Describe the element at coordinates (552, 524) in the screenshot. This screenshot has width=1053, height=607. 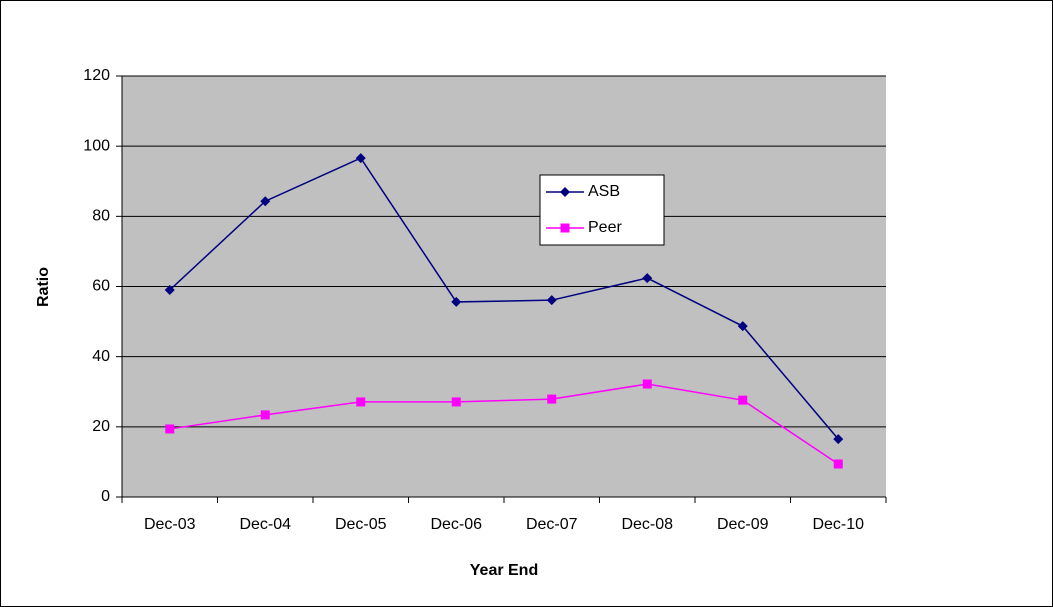
I see `x-tick-label: Dec-07` at that location.